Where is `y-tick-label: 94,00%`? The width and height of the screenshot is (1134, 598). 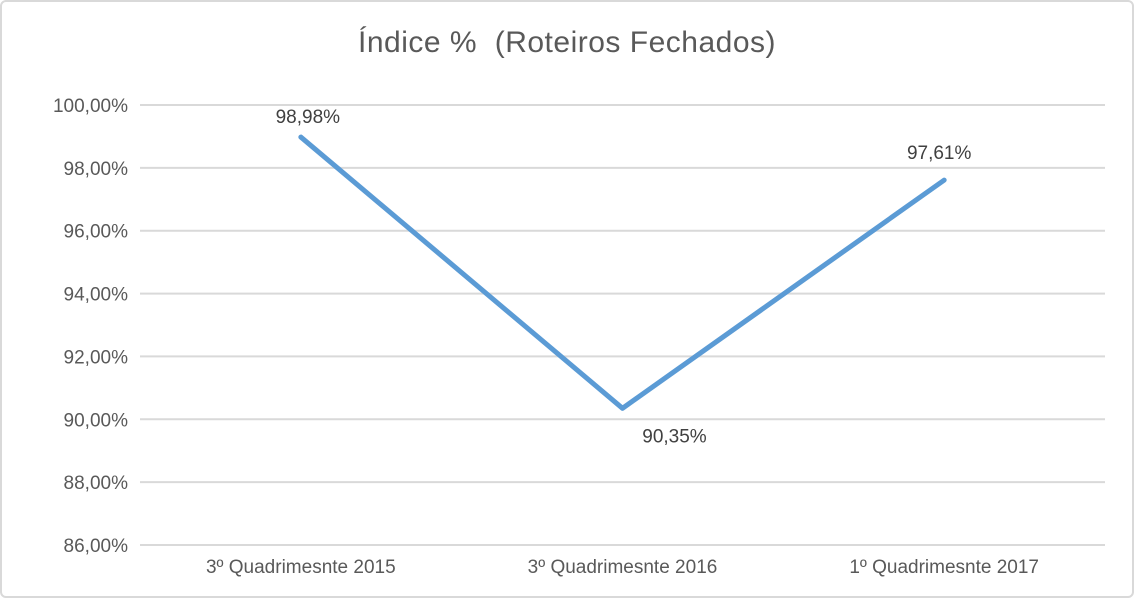 y-tick-label: 94,00% is located at coordinates (96, 295).